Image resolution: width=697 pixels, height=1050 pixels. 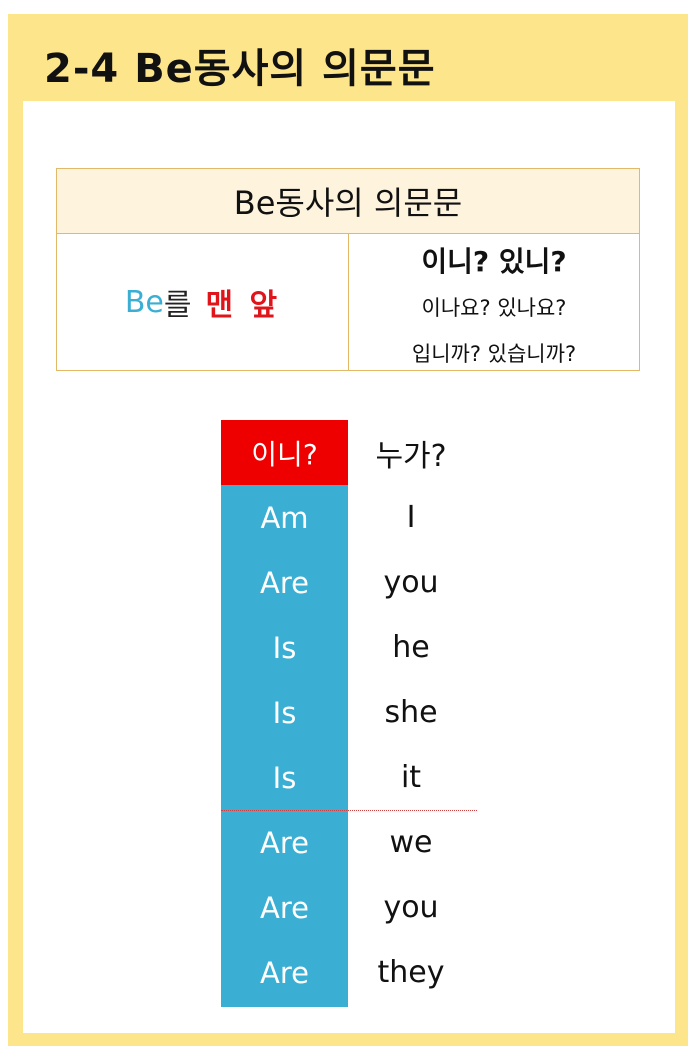 What do you see at coordinates (411, 842) in the screenshot?
I see `pronoun-cell: we` at bounding box center [411, 842].